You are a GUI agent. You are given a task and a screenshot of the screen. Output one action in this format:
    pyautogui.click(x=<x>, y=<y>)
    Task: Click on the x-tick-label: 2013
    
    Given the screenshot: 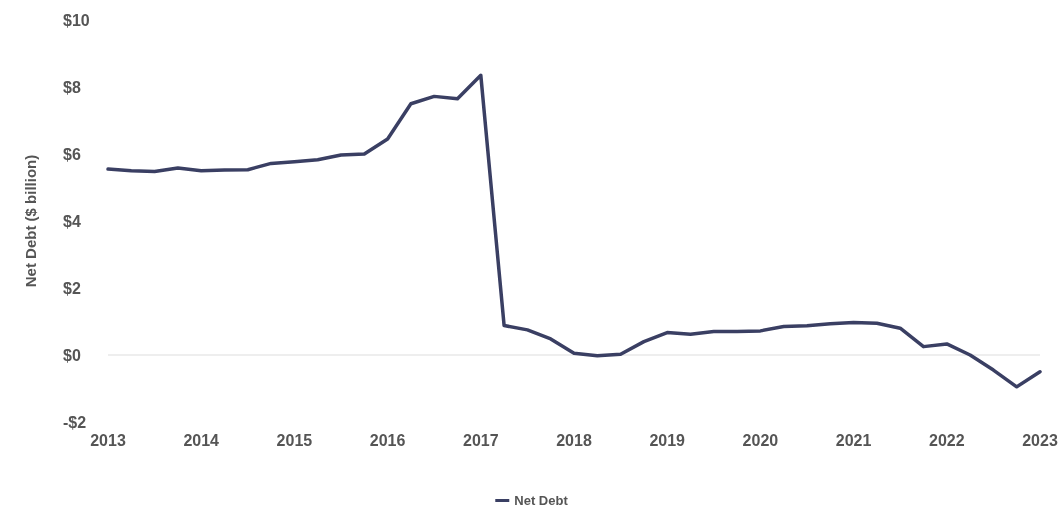 What is the action you would take?
    pyautogui.click(x=108, y=440)
    